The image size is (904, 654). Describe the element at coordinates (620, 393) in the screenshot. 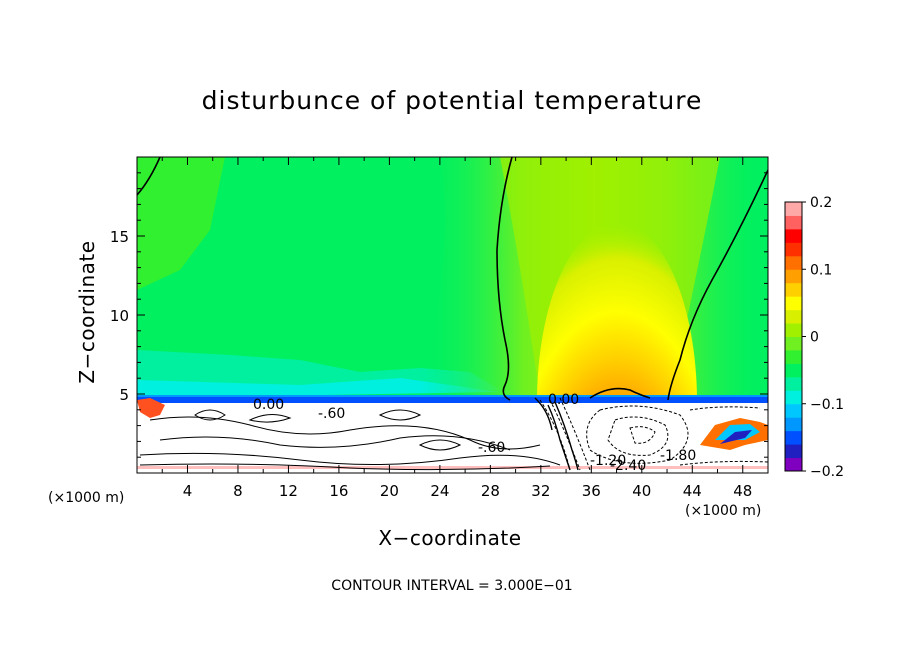

I see `contour-plume-core` at that location.